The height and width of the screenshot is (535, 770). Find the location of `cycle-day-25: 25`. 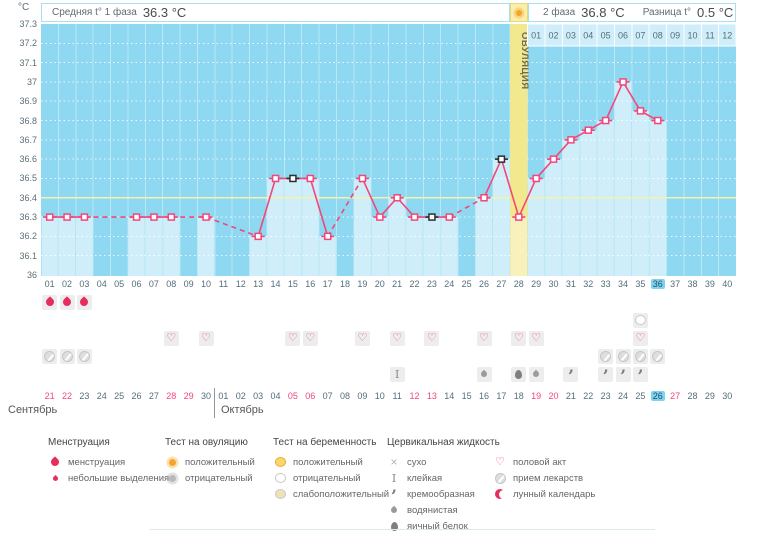

cycle-day-25: 25 is located at coordinates (466, 284).